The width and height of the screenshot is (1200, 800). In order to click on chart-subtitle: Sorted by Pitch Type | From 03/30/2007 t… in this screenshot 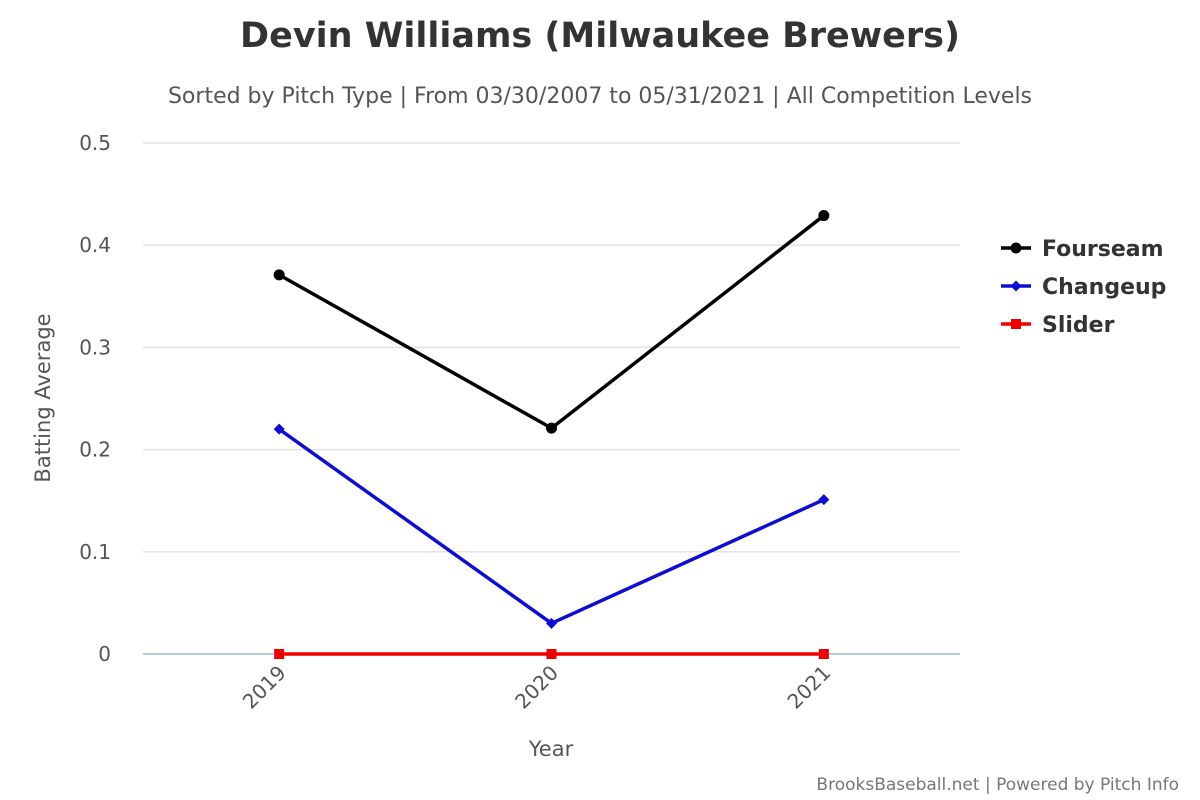, I will do `click(600, 96)`.